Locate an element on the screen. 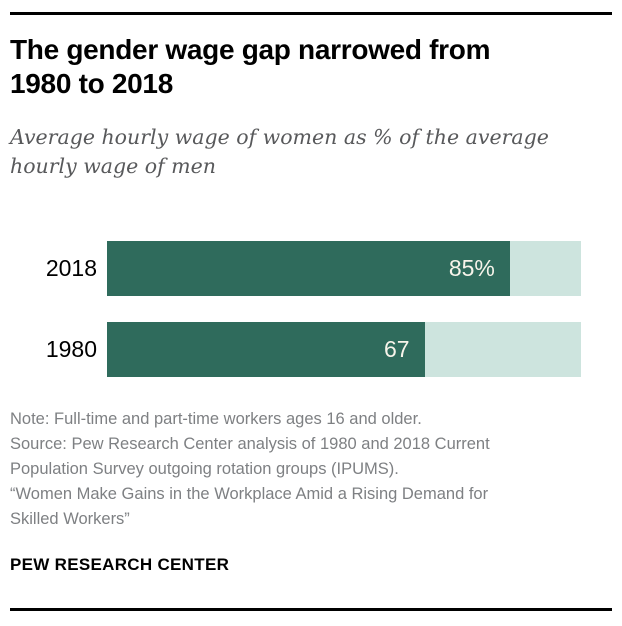  category-label-2018: 2018 is located at coordinates (71, 268).